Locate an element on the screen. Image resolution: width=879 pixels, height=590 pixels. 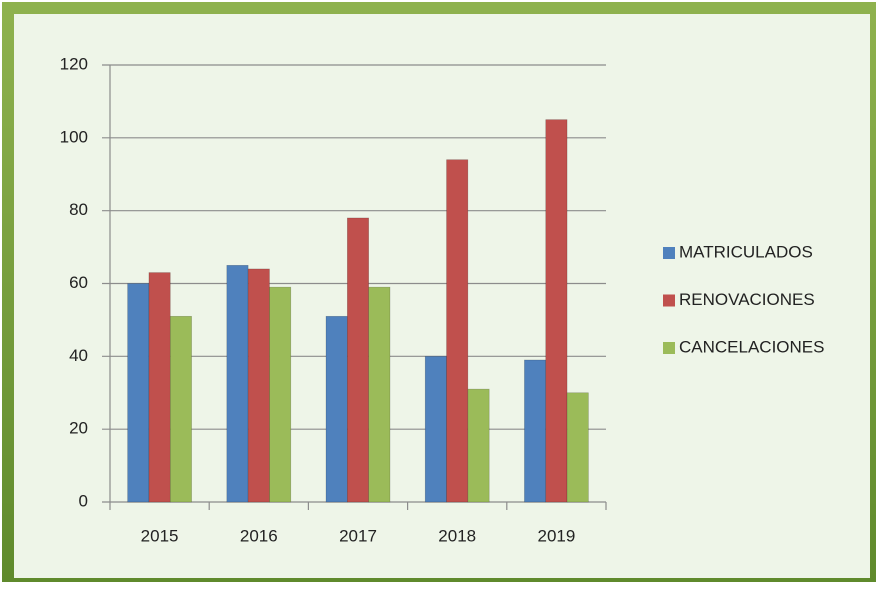
legend-label: MATRICULADOS is located at coordinates (746, 251).